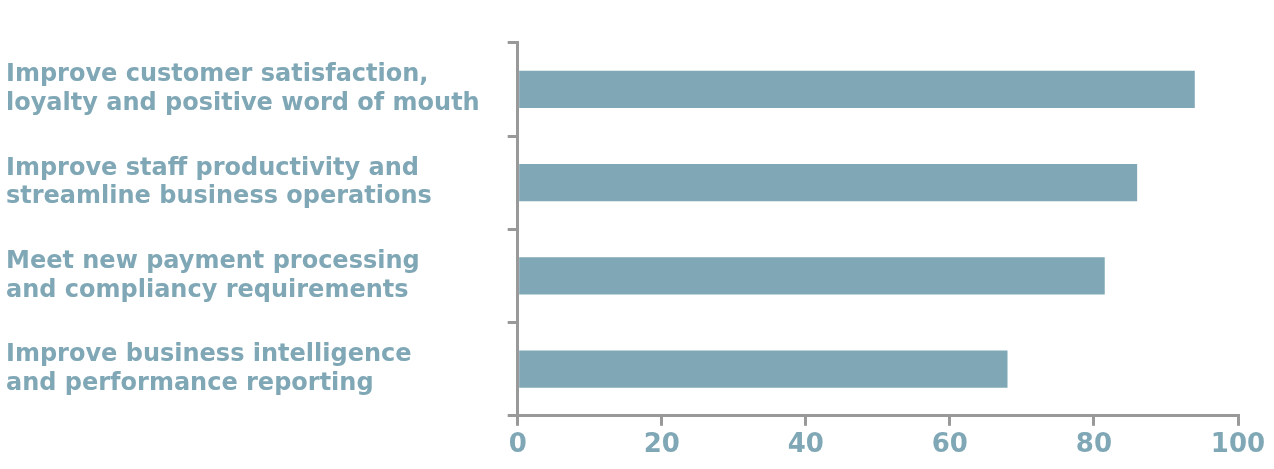  I want to click on y-tick-label: Improve customer satisfaction, loyalty and positive word of mouth, so click(243, 88).